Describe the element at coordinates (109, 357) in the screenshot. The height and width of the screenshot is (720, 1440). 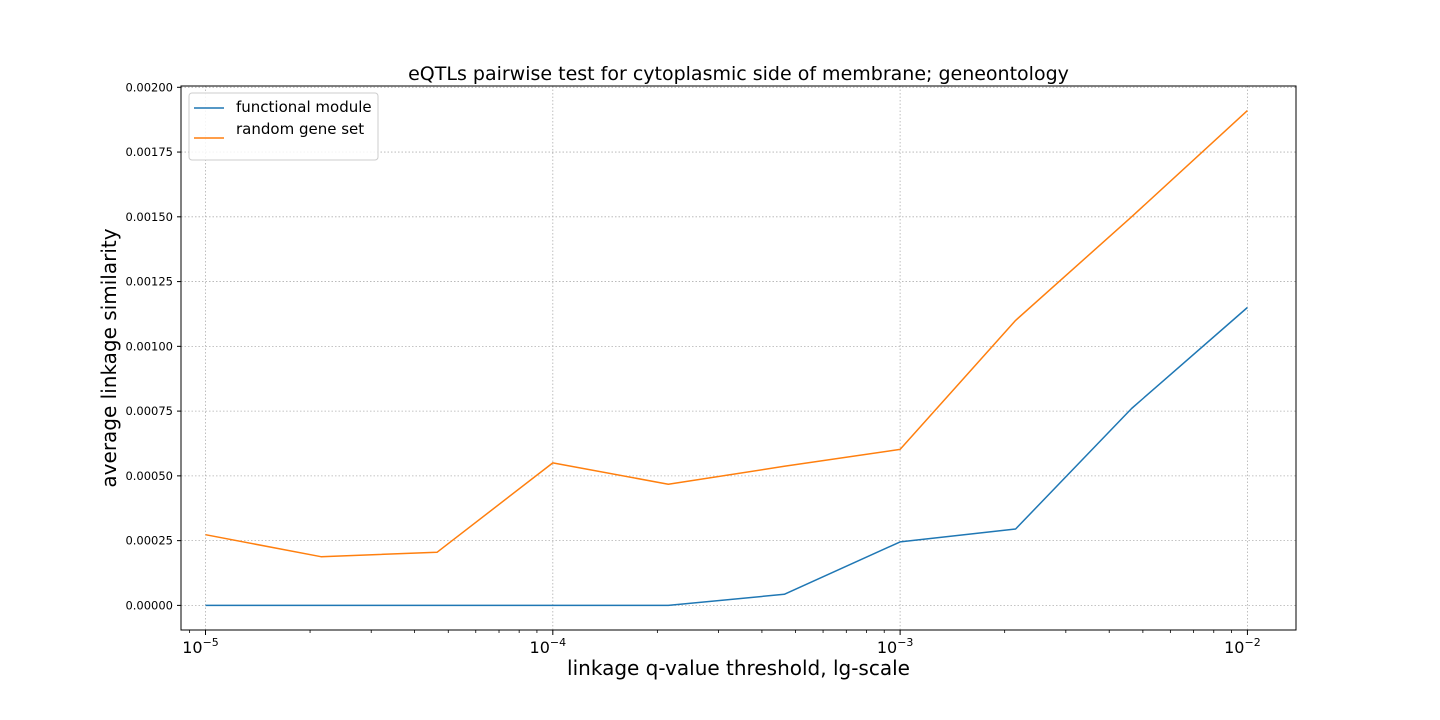
I see `y-axis-label: average linkage similarity` at that location.